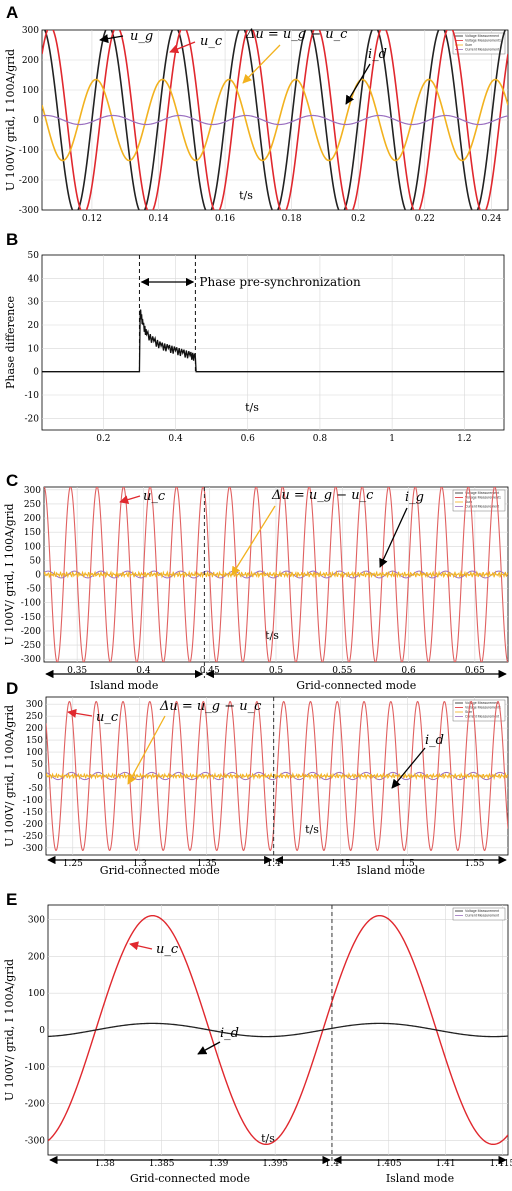 The height and width of the screenshot is (1191, 512). I want to click on x-tick-label: 0.16, so click(225, 219).